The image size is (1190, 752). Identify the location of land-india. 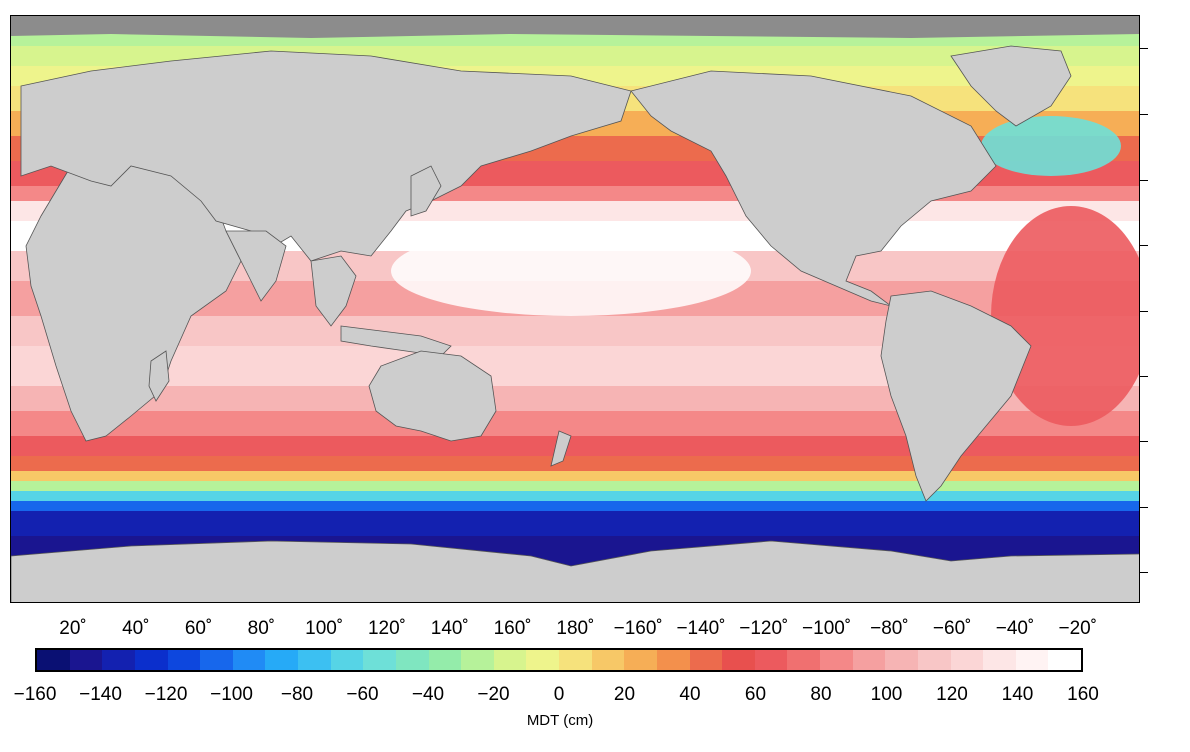
(256, 266).